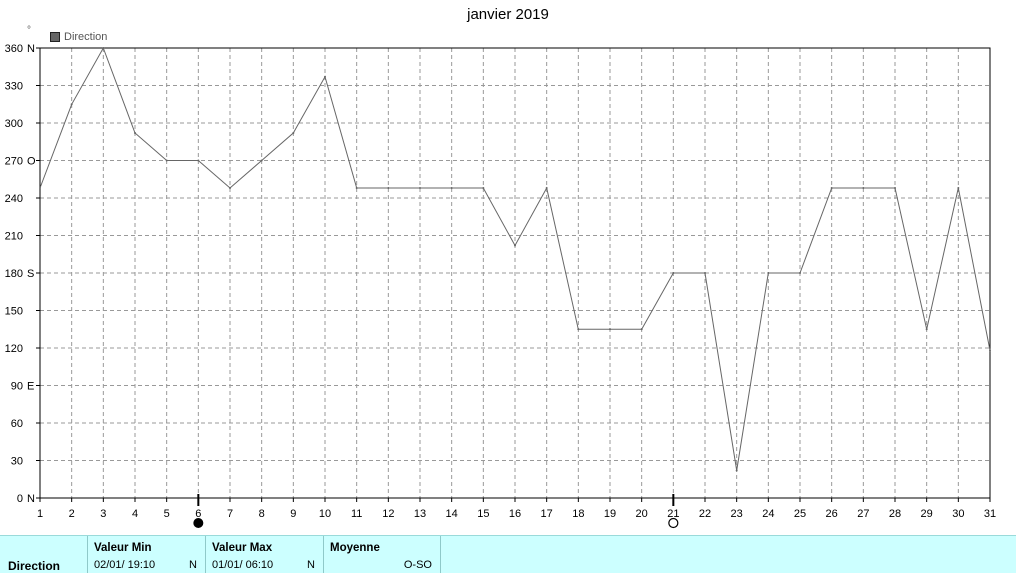 The height and width of the screenshot is (573, 1016). Describe the element at coordinates (832, 514) in the screenshot. I see `x-tick-label: 26` at that location.